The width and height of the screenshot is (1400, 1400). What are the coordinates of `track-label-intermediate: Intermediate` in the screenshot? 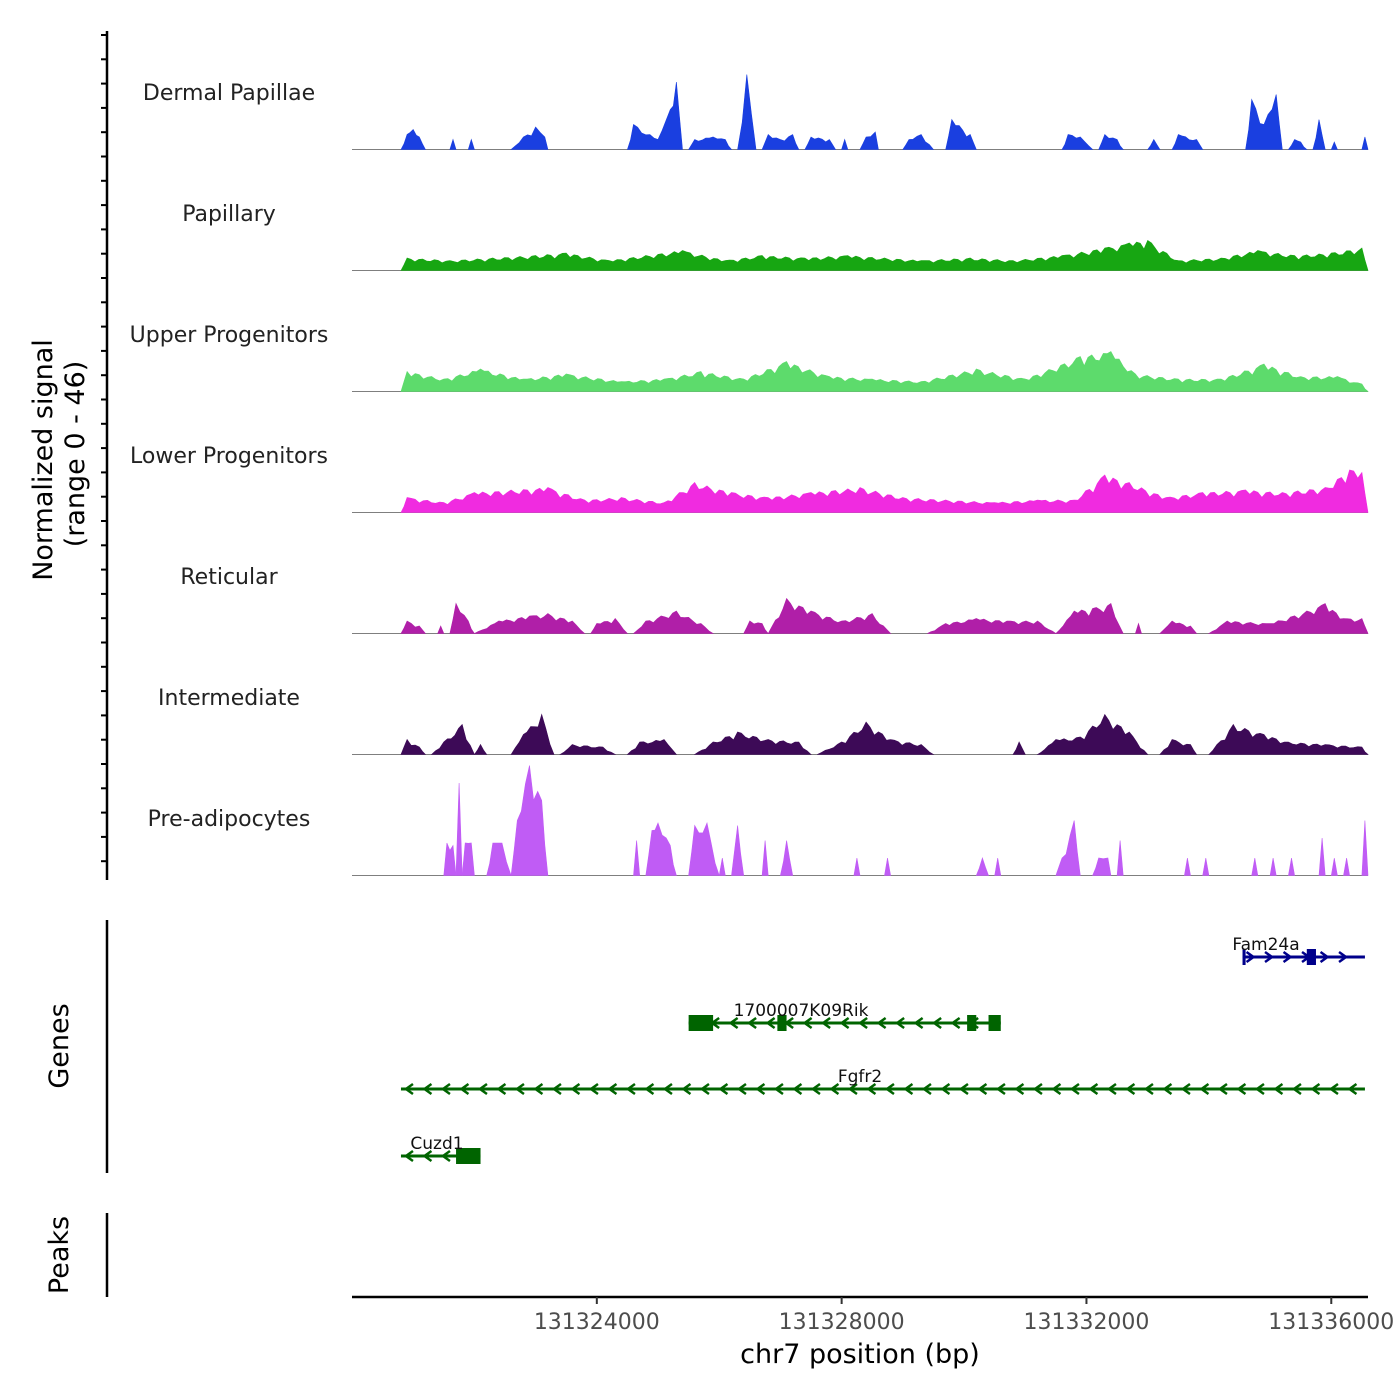 It's located at (229, 698).